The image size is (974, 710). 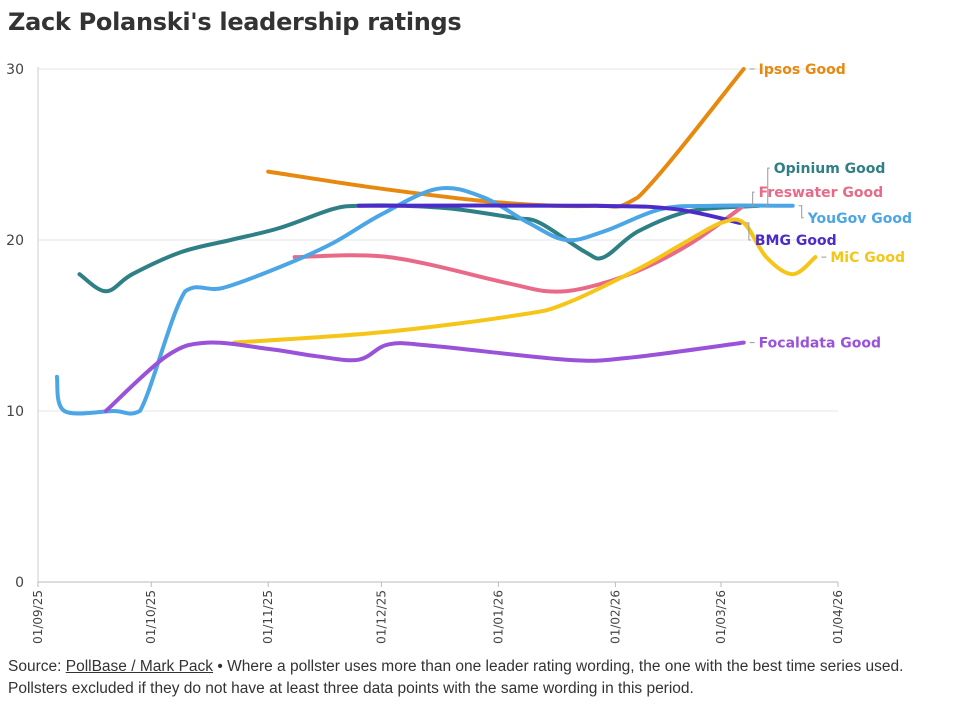 What do you see at coordinates (15, 241) in the screenshot?
I see `y-tick-label: 20` at bounding box center [15, 241].